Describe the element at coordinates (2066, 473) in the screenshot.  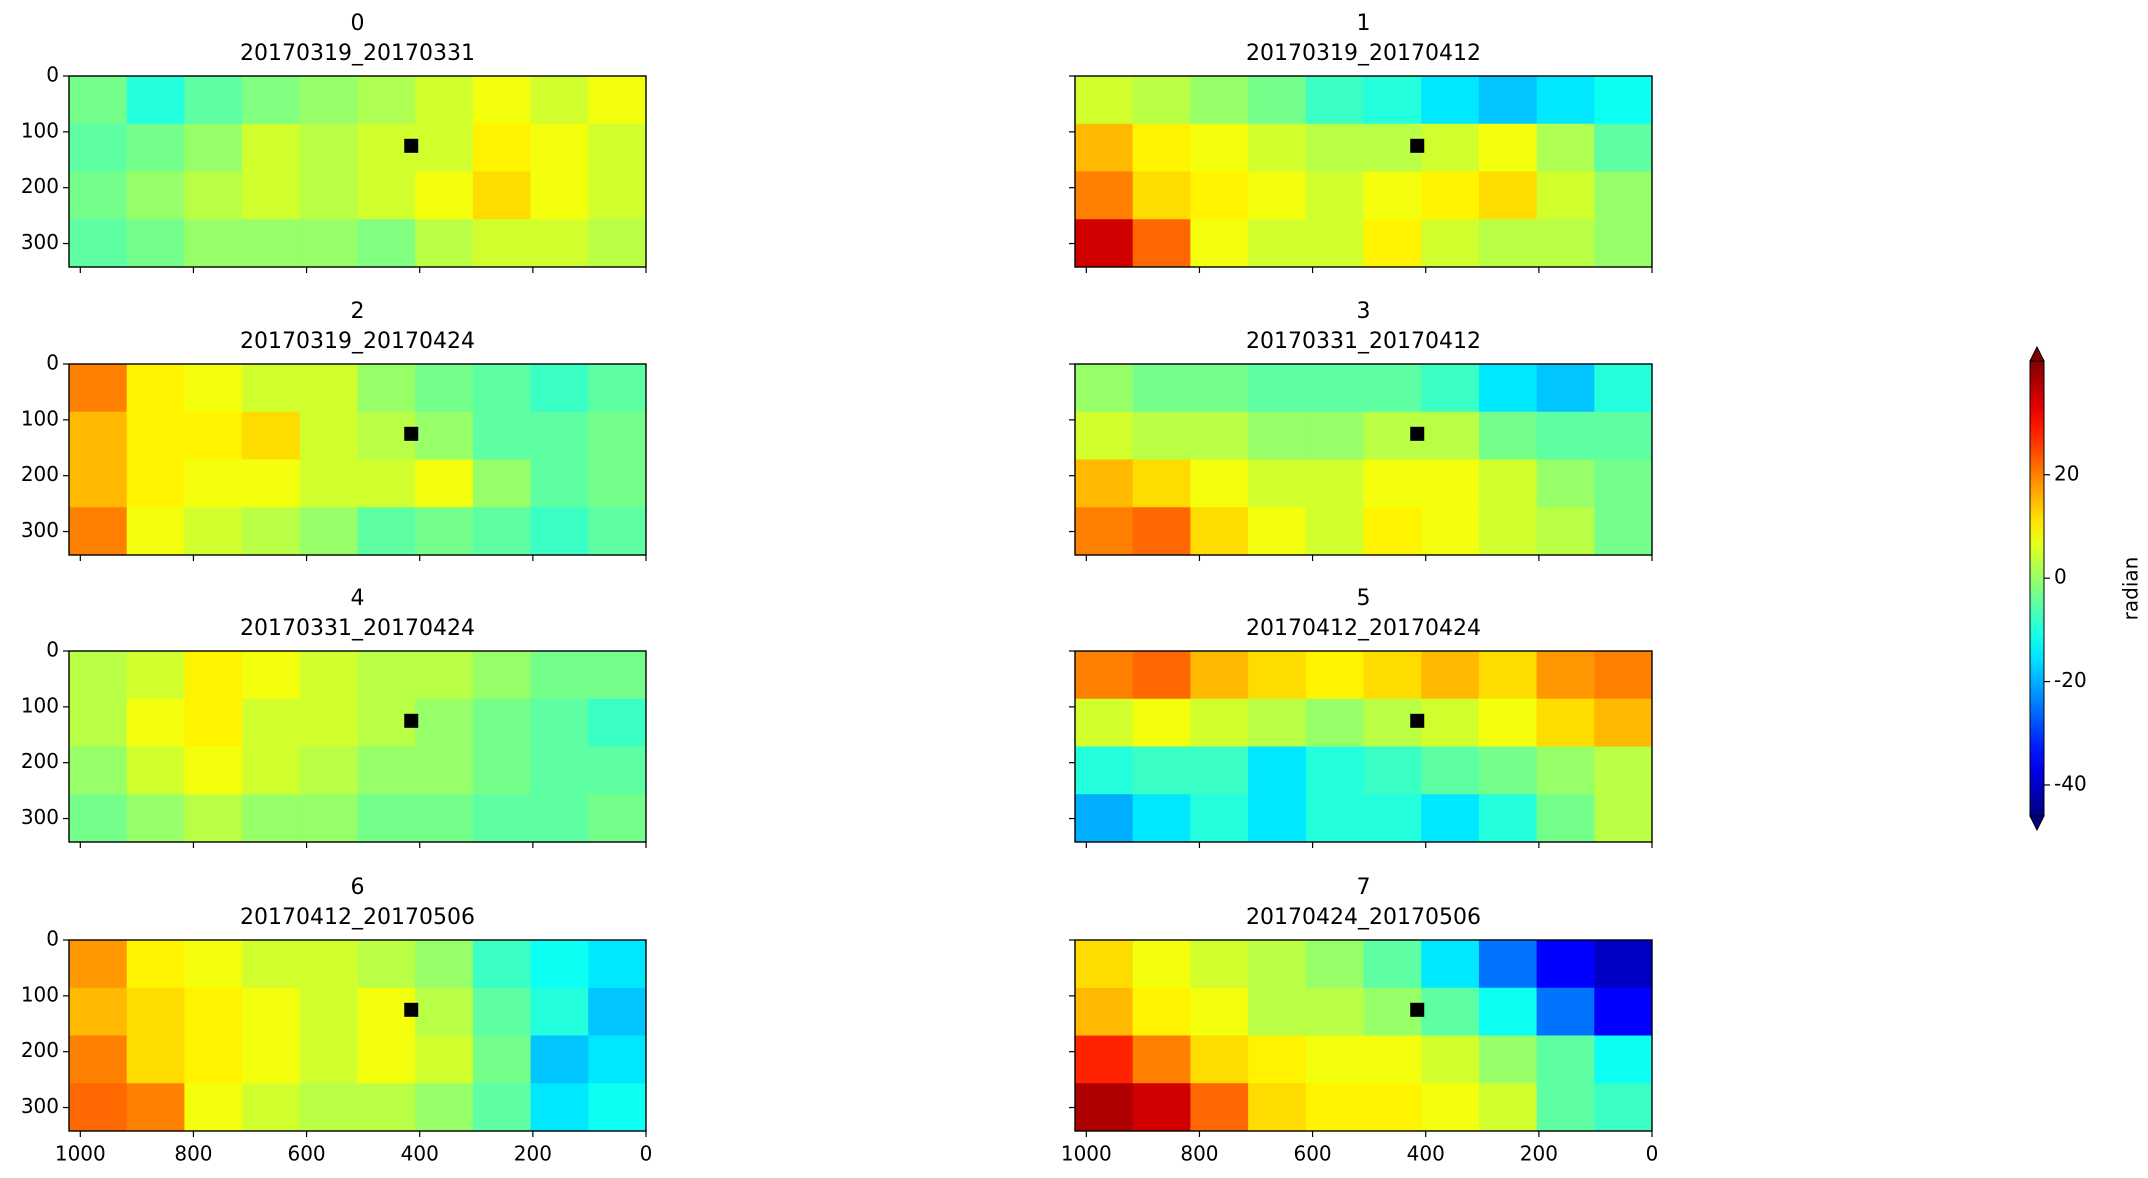
I see `colorbar-tick-label: 20` at that location.